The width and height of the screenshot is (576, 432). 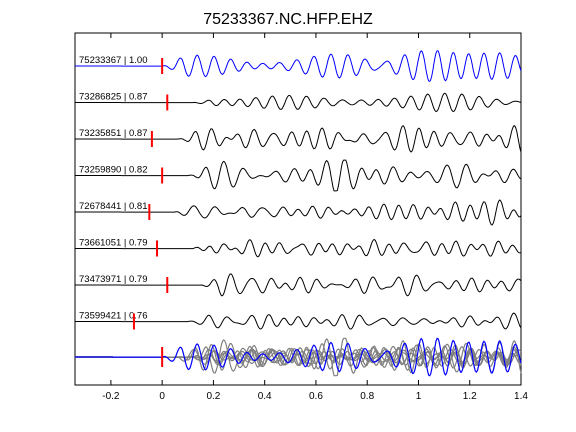 What do you see at coordinates (113, 316) in the screenshot?
I see `trace-label-73599421: 73599421 | 0.76` at bounding box center [113, 316].